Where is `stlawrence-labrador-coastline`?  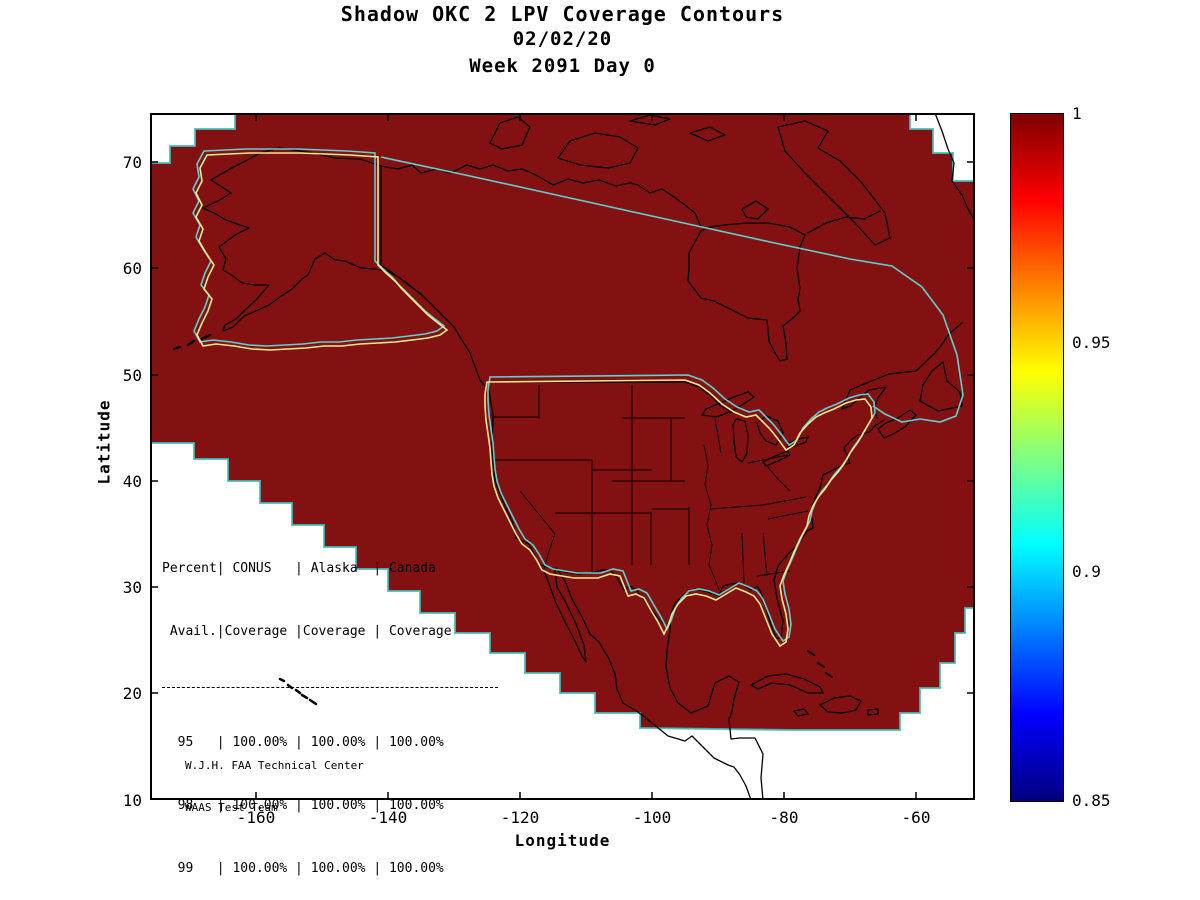 stlawrence-labrador-coastline is located at coordinates (902, 370).